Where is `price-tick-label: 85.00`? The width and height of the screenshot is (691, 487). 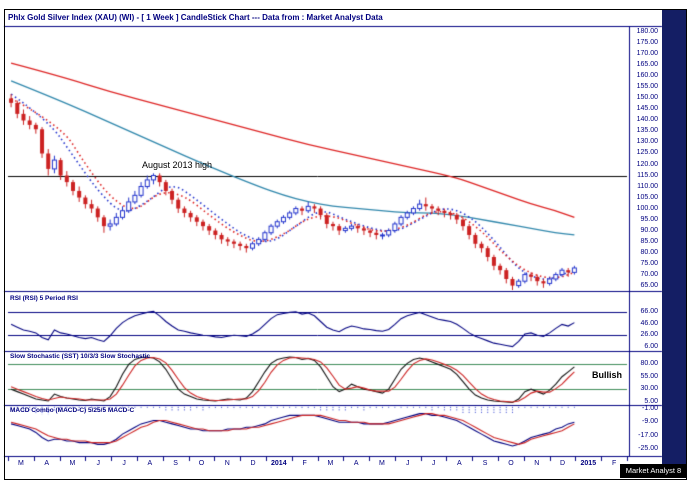
price-tick-label: 85.00 is located at coordinates (649, 241).